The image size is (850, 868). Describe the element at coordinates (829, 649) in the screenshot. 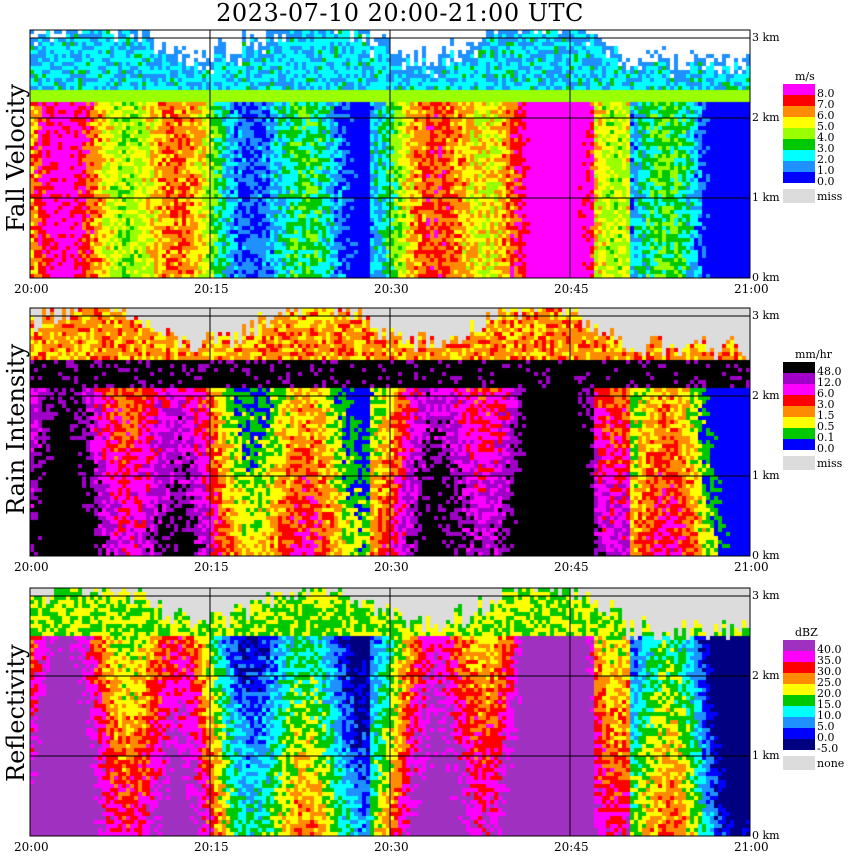

I see `legend-label: 40.0` at that location.